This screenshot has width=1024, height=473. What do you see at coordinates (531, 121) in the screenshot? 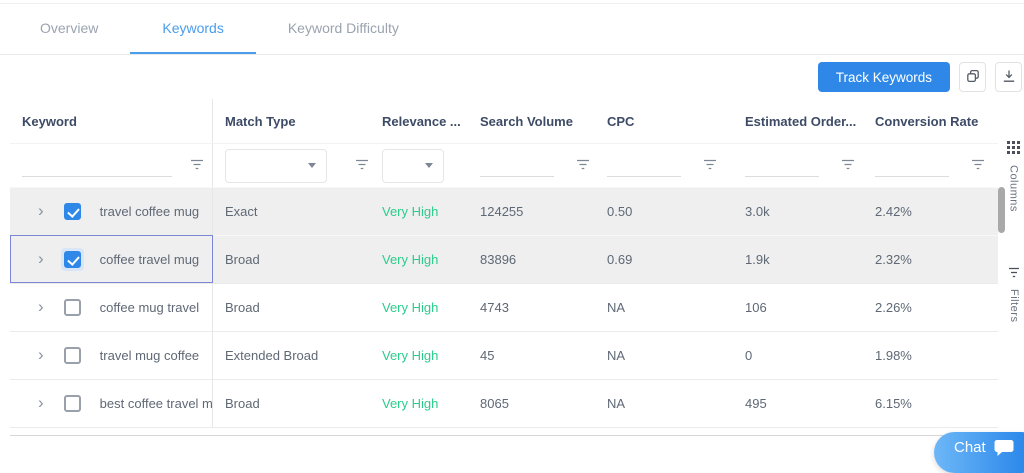
I see `column-header-search-volume: Search Volume` at bounding box center [531, 121].